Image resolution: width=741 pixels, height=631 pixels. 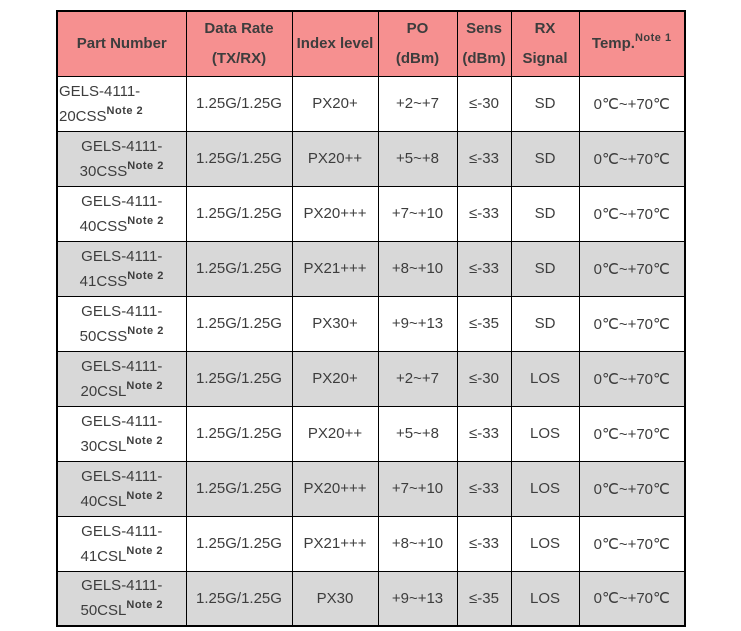 What do you see at coordinates (484, 28) in the screenshot?
I see `col-header-sens-text: Sens` at bounding box center [484, 28].